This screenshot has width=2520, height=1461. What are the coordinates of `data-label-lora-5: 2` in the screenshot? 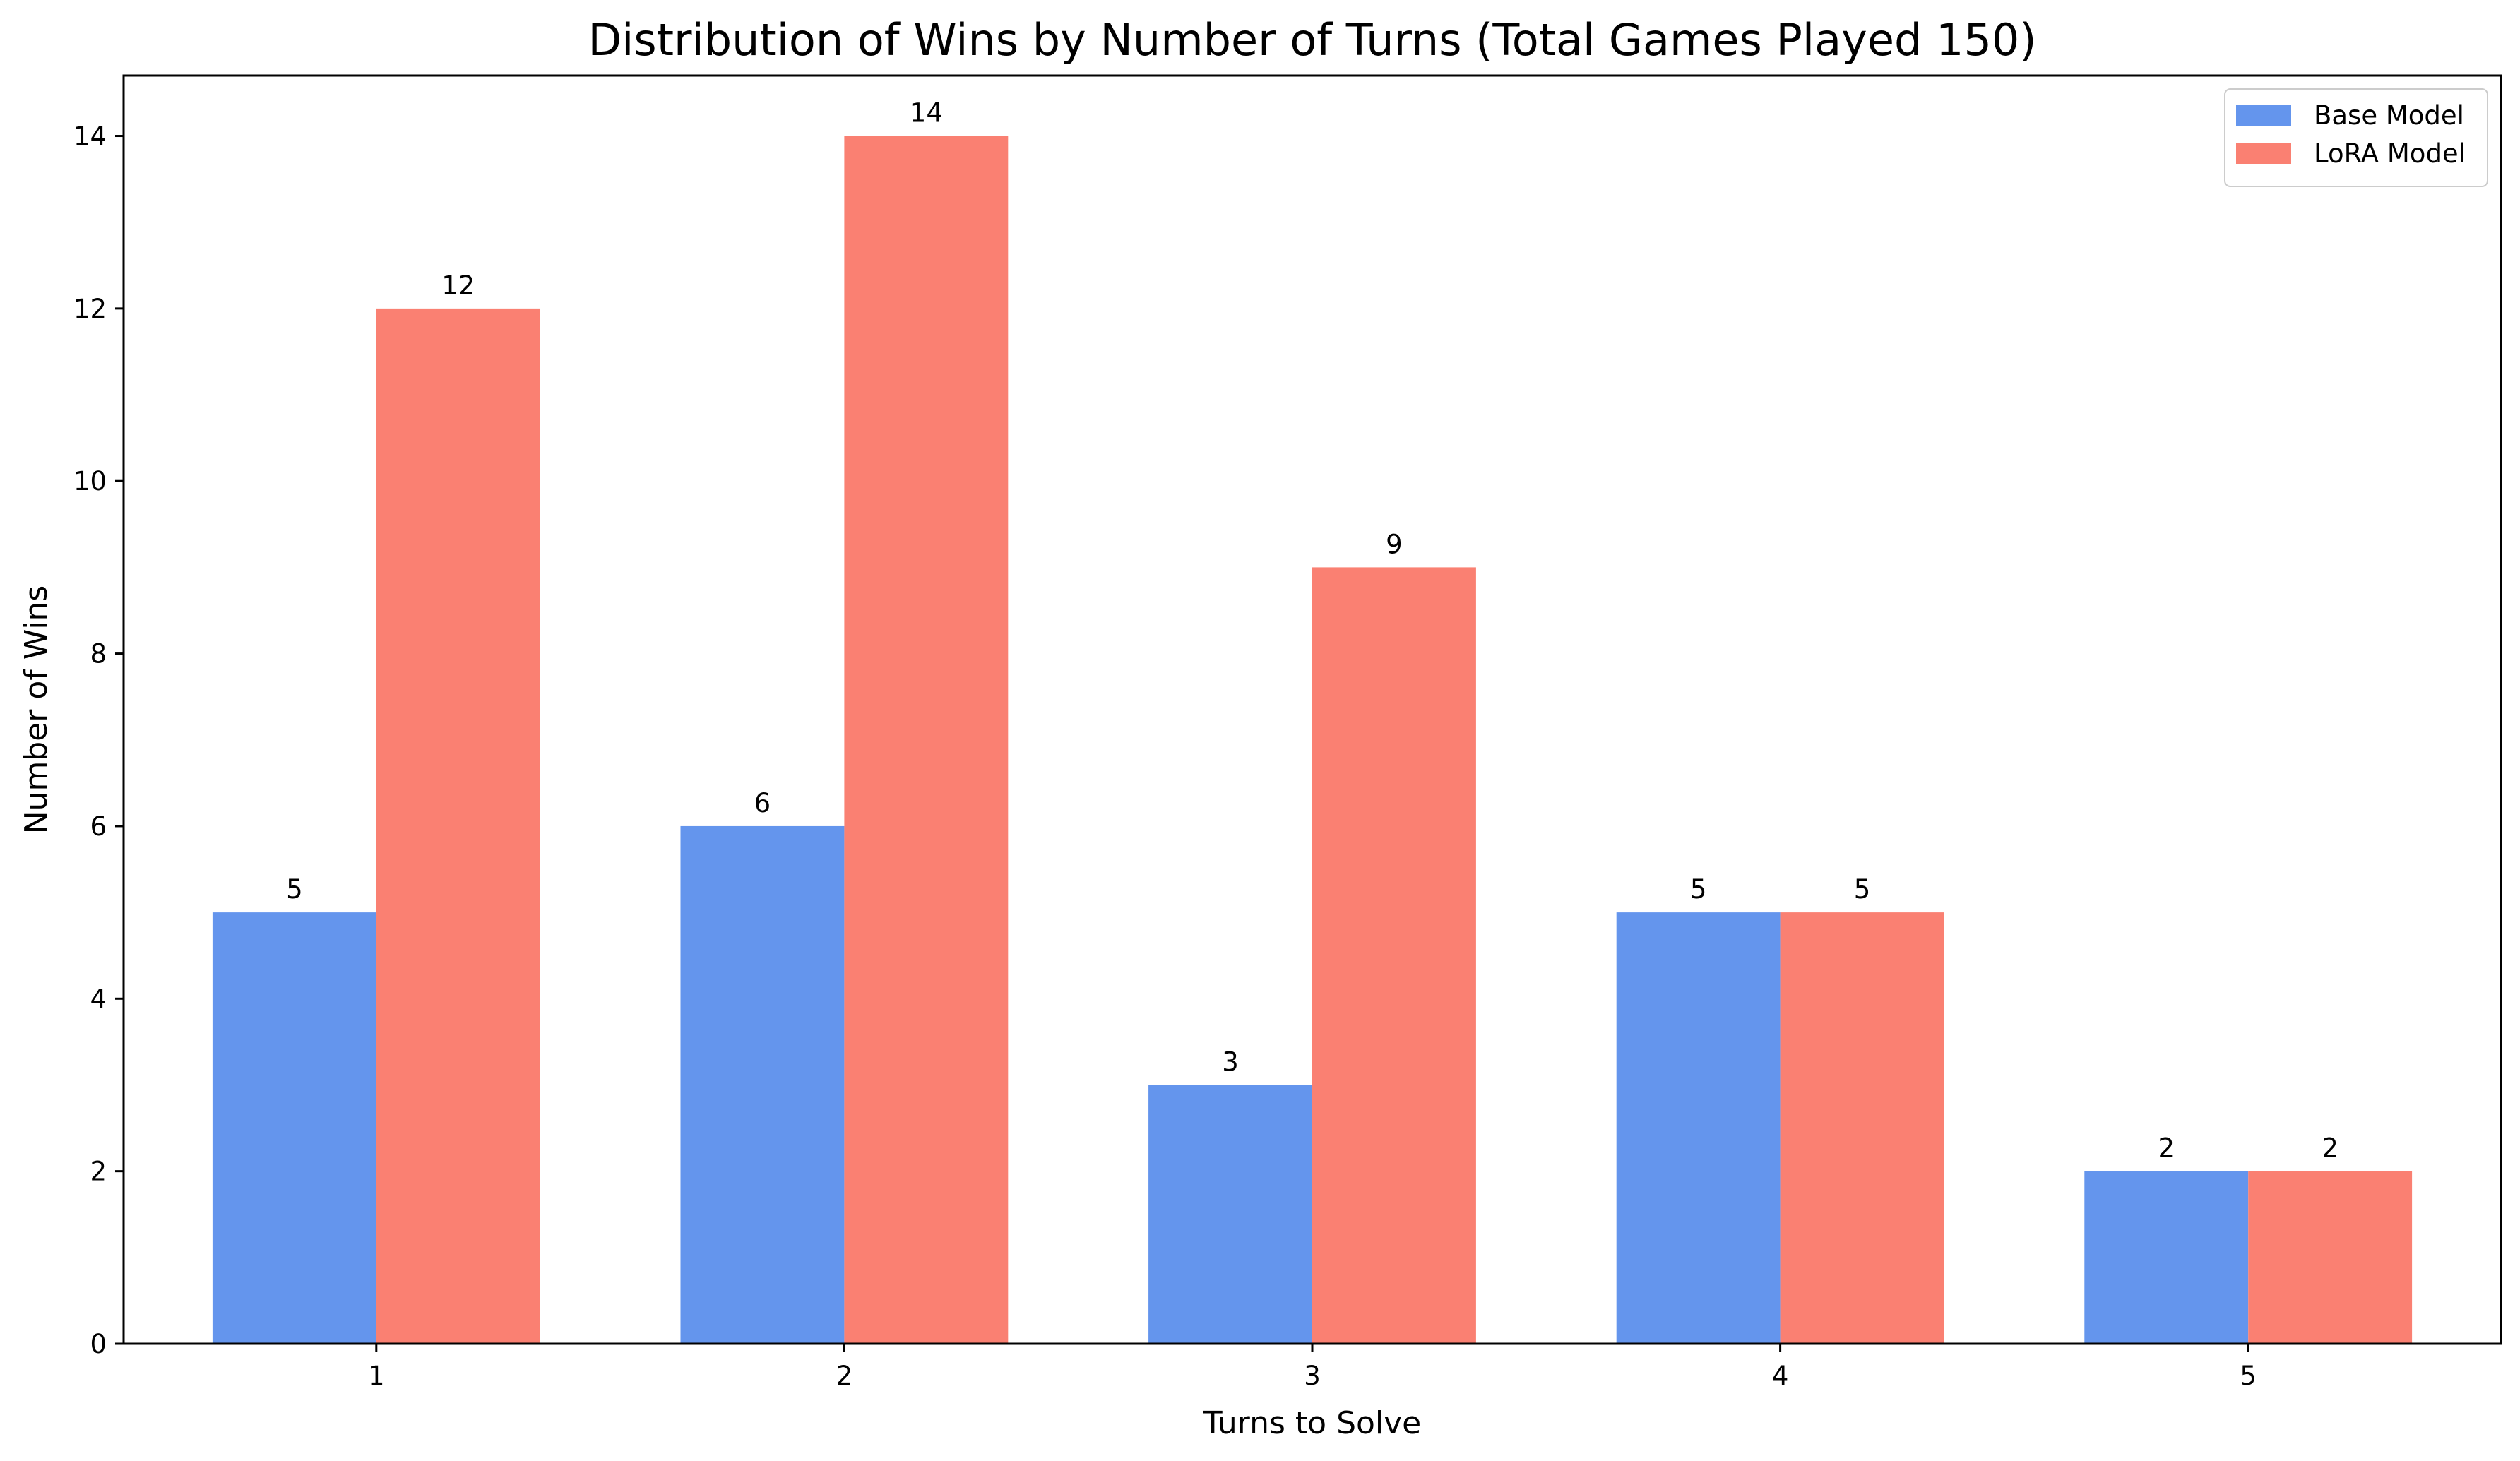 It's located at (2330, 1148).